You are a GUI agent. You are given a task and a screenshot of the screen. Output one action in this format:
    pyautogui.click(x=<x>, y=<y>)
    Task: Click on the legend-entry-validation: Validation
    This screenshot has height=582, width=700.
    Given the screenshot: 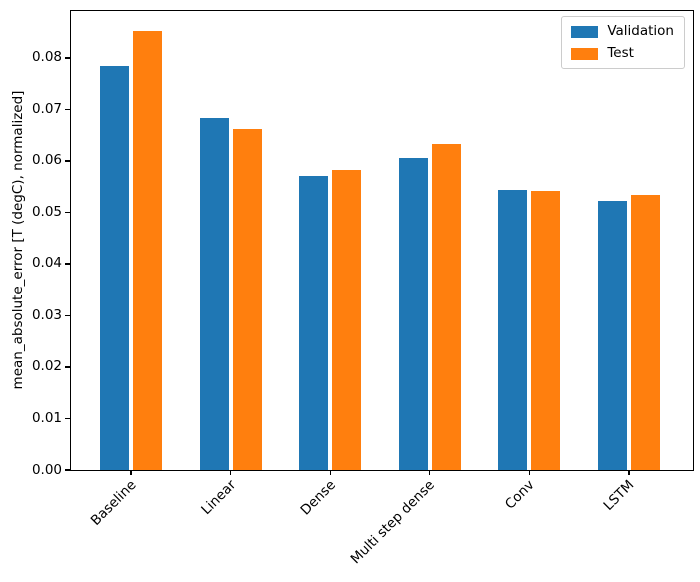 What is the action you would take?
    pyautogui.click(x=622, y=31)
    